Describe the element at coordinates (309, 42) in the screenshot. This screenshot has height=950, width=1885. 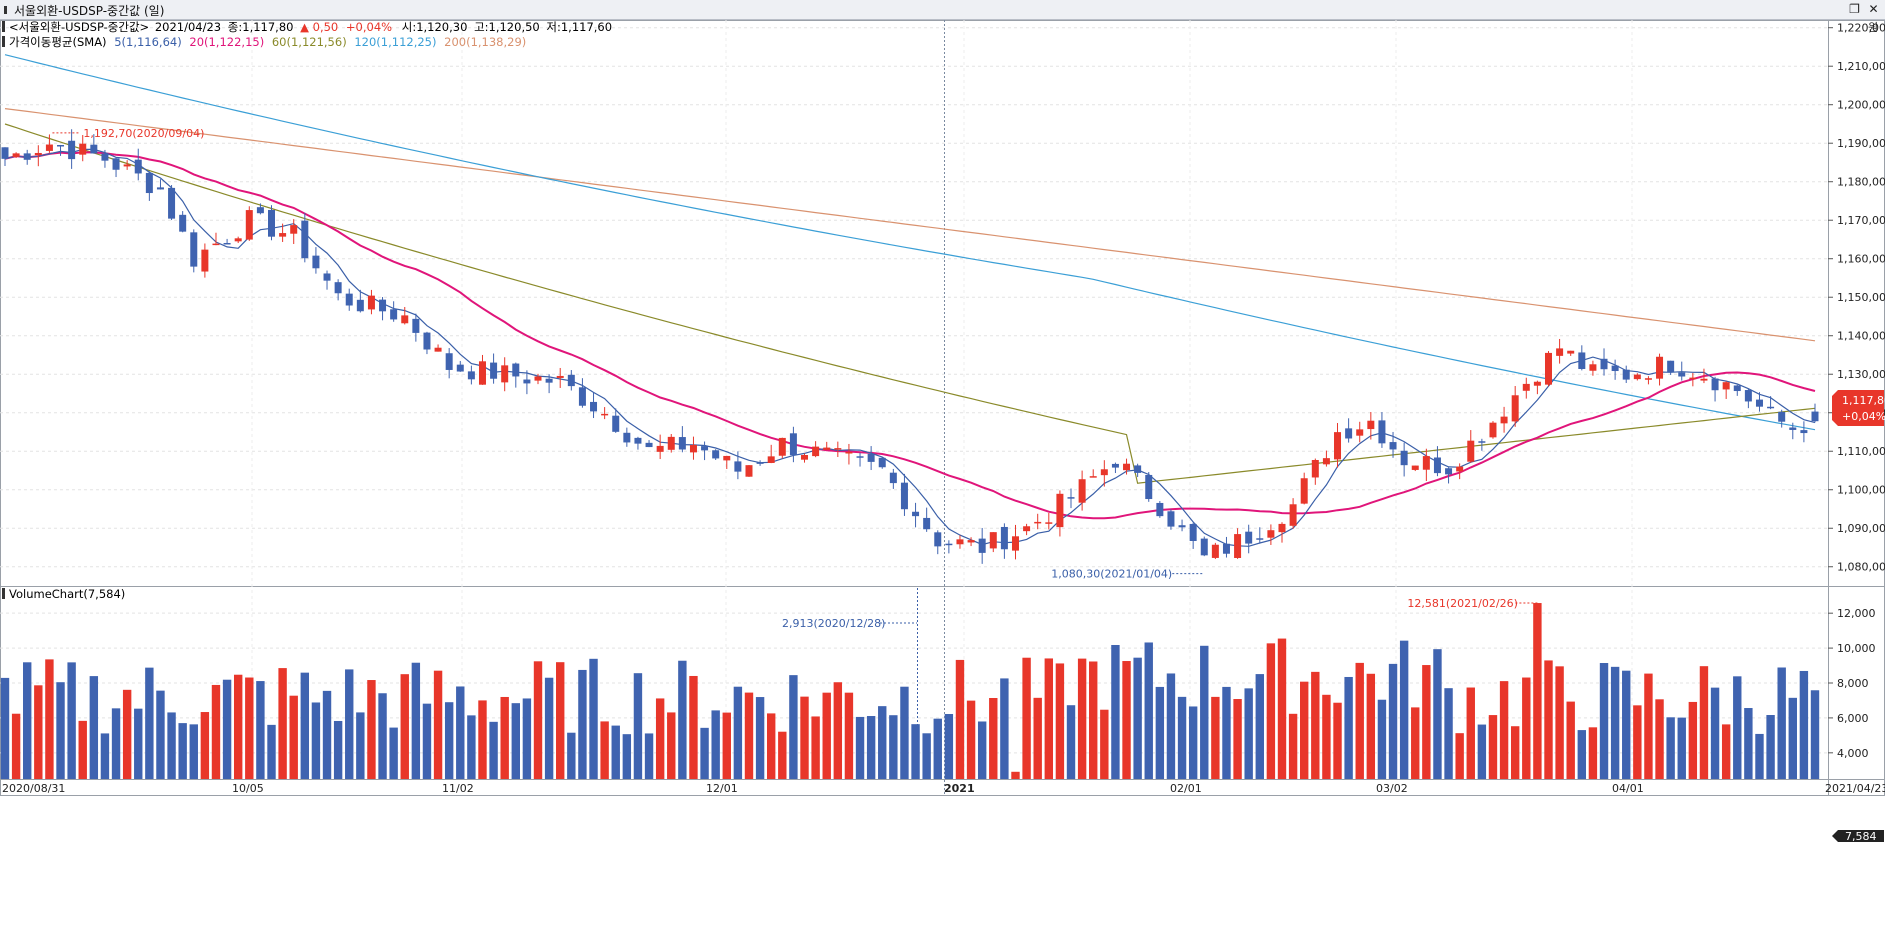
I see `sma60-label: 60(1,121,56)` at that location.